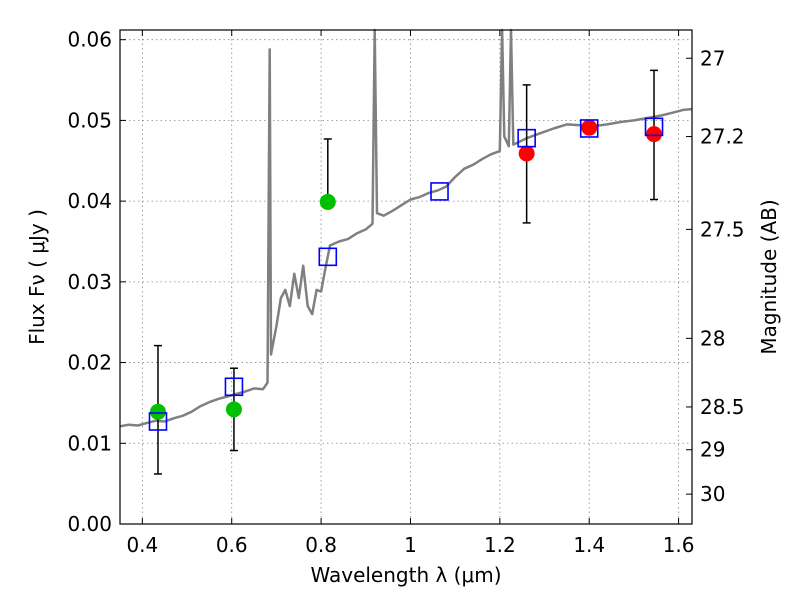 This screenshot has width=800, height=600. Describe the element at coordinates (410, 545) in the screenshot. I see `x-tick-label: 1` at that location.